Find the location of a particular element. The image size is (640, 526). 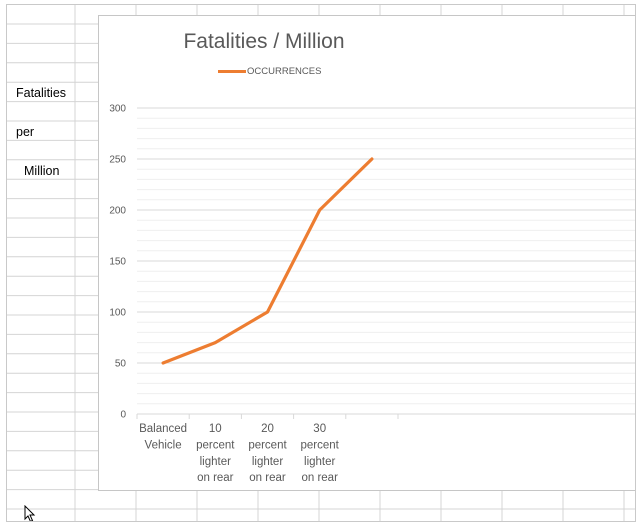

x-tick-label: 20 percent lighter on rear is located at coordinates (267, 453).